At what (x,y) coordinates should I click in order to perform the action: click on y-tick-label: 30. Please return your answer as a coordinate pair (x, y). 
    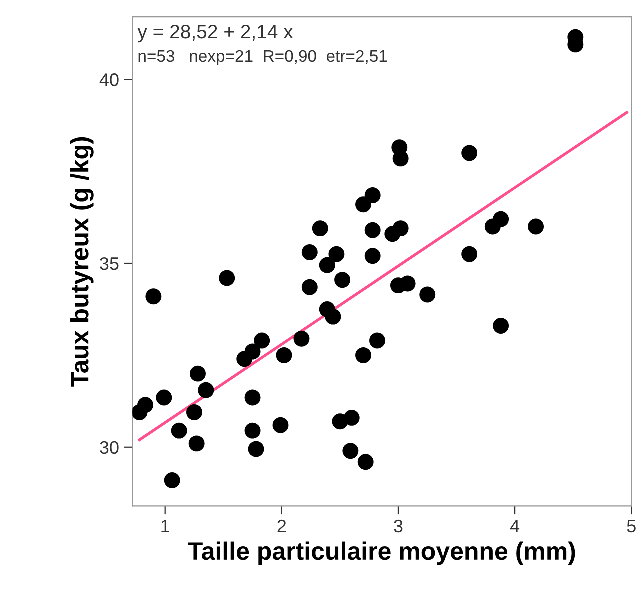
    Looking at the image, I should click on (109, 447).